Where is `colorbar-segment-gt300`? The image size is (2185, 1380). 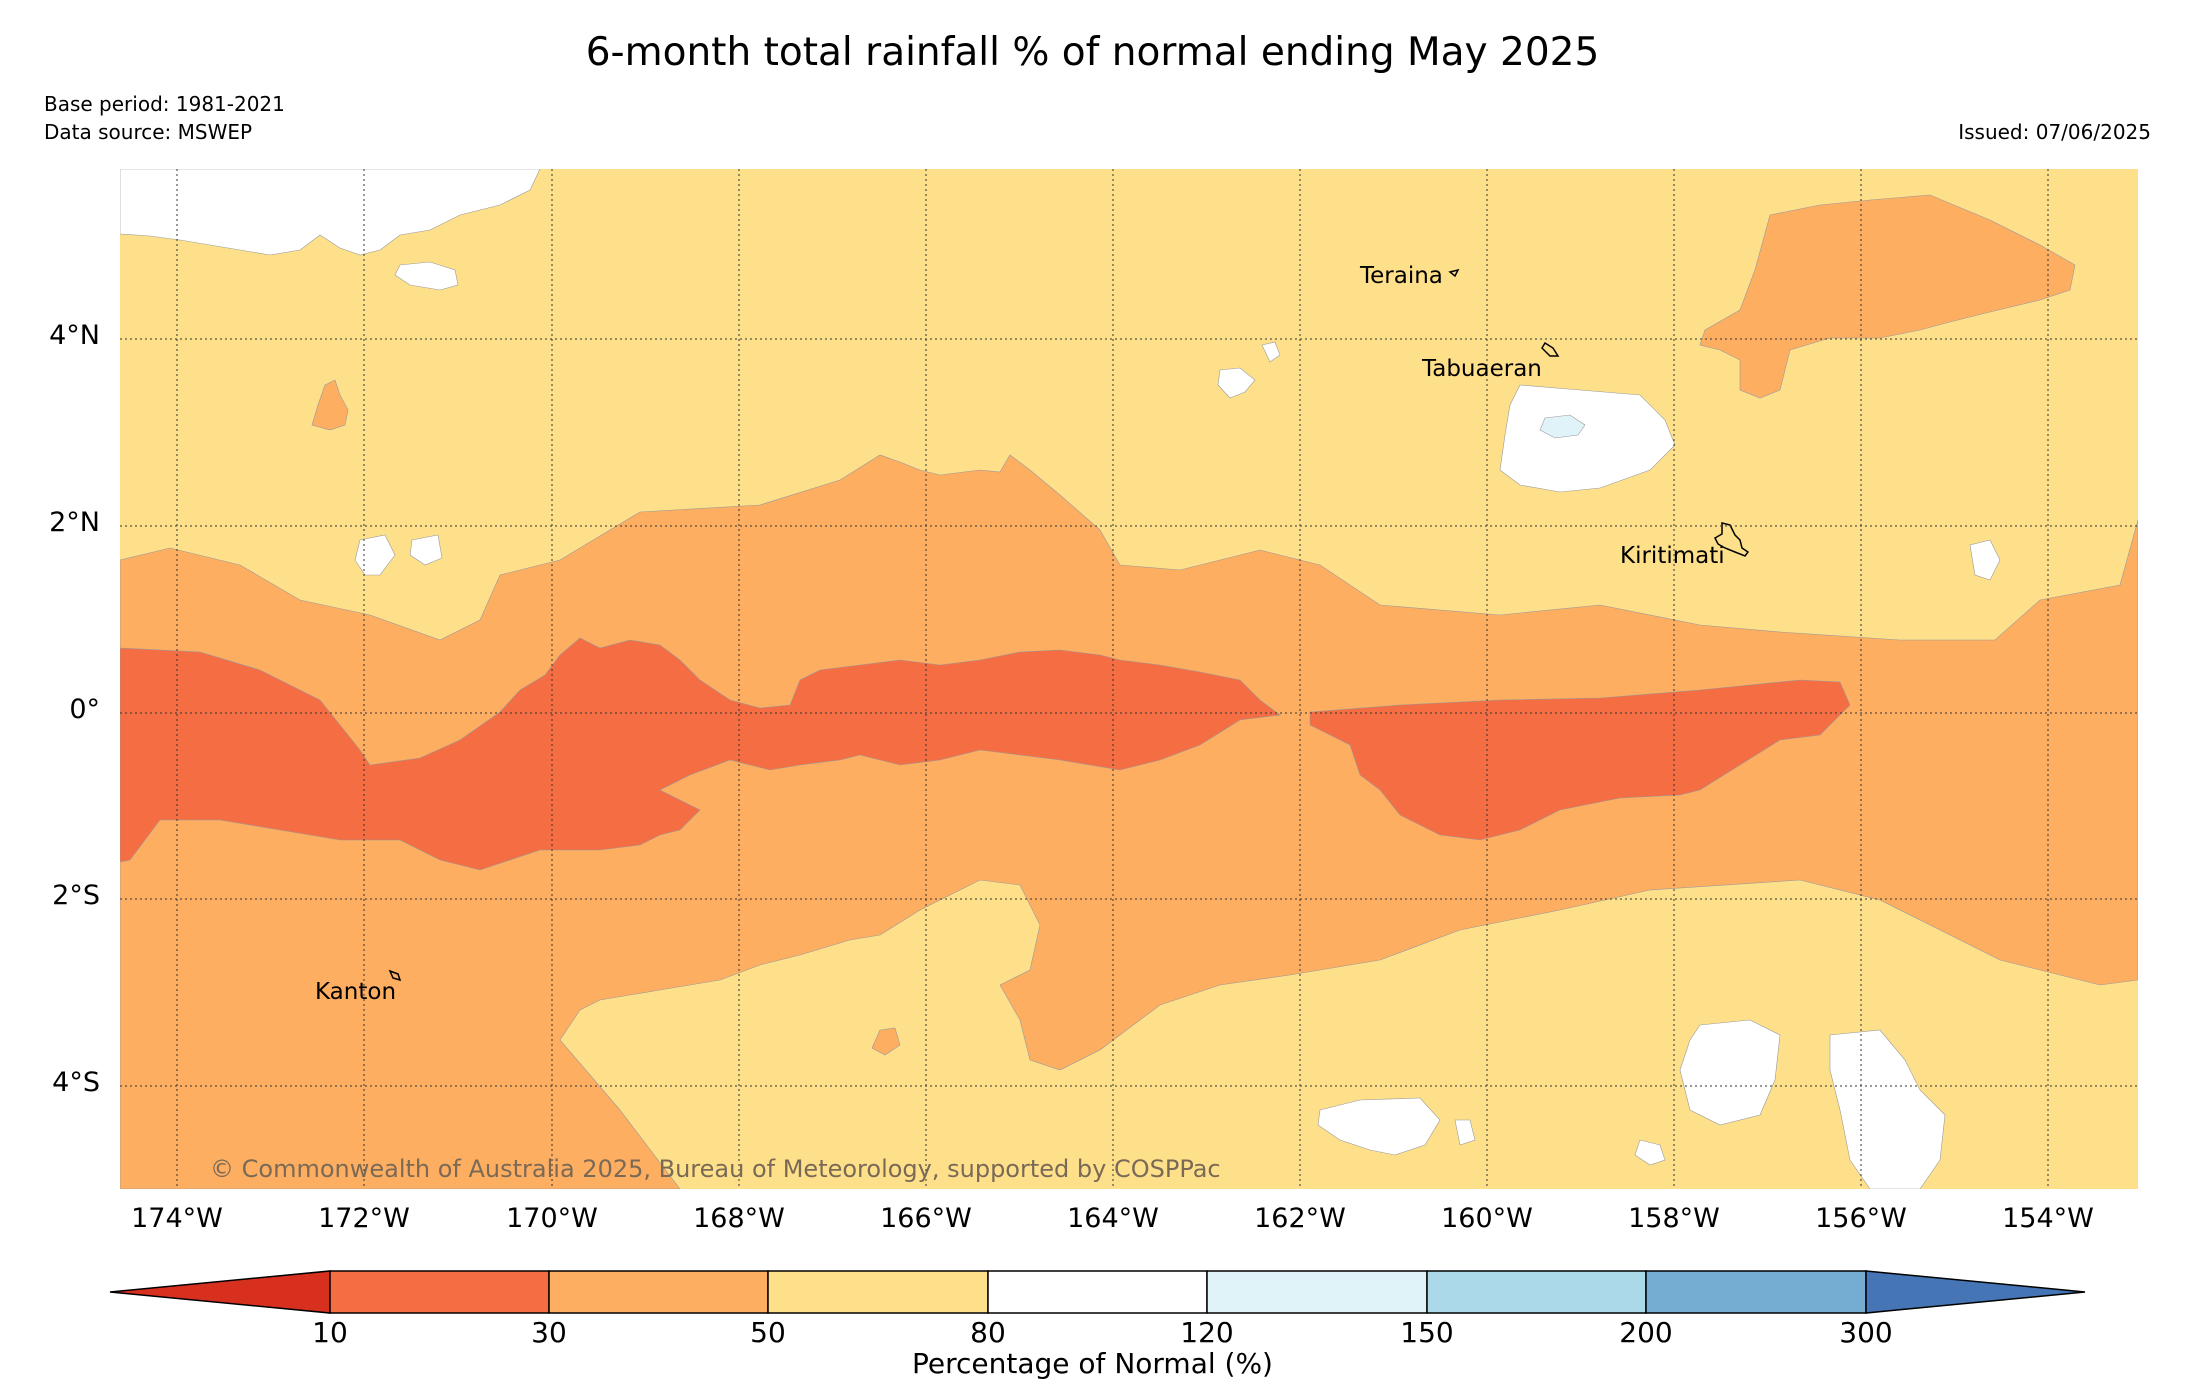
colorbar-segment-gt300 is located at coordinates (1975, 1292).